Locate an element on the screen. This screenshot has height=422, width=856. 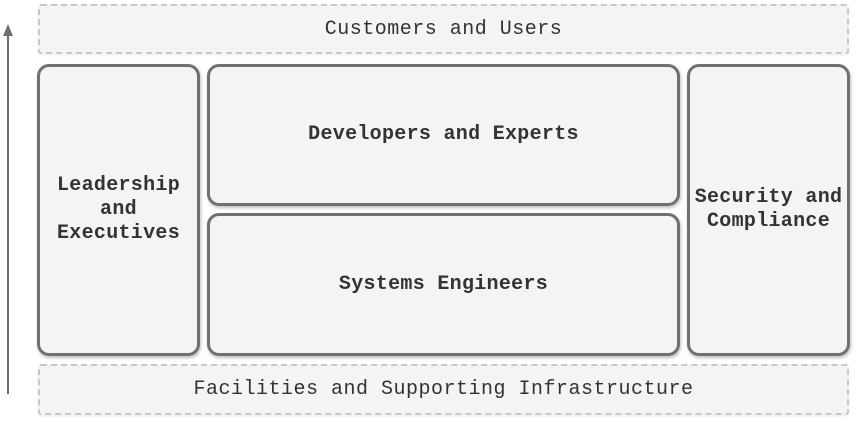
security-box: Security and Compliance is located at coordinates (768, 210).